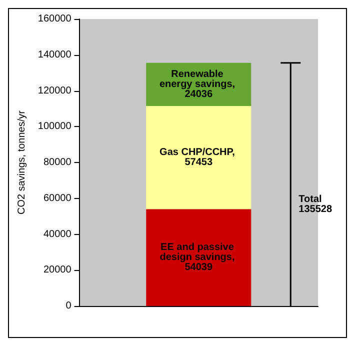 Image resolution: width=355 pixels, height=346 pixels. What do you see at coordinates (55, 19) in the screenshot?
I see `y-tick-label: 160000` at bounding box center [55, 19].